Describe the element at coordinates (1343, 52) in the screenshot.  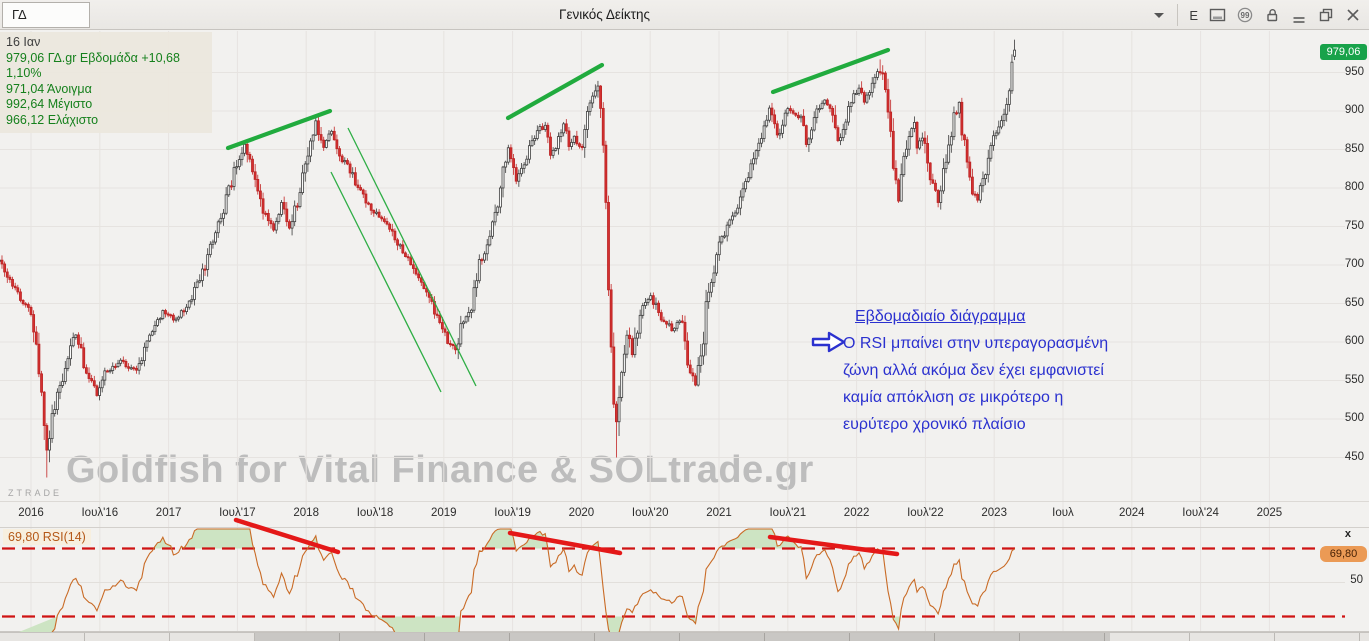
I see `last-price-badge: 979,06` at that location.